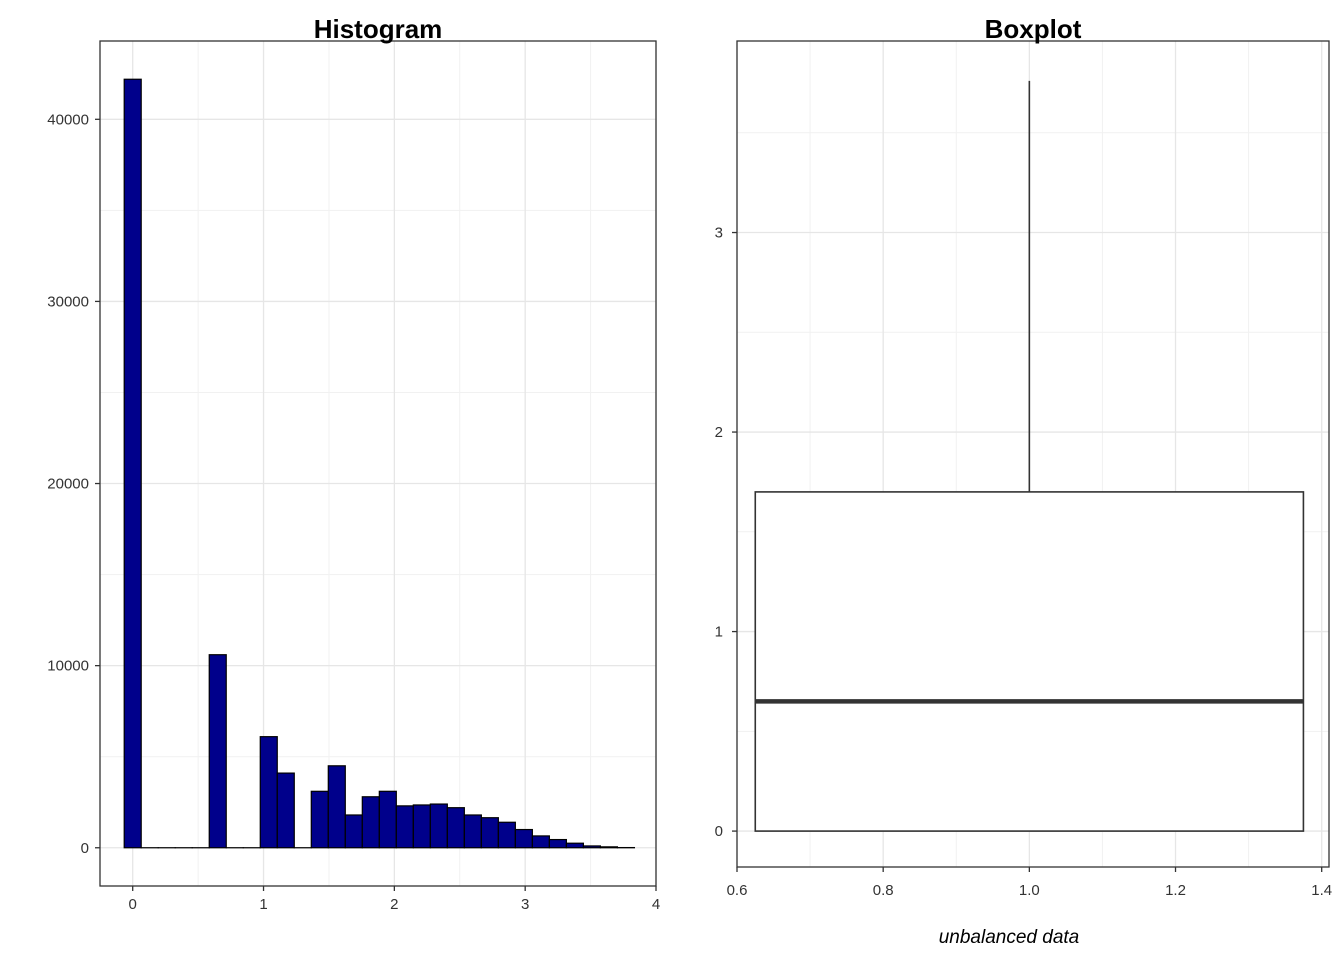 The height and width of the screenshot is (960, 1344). Describe the element at coordinates (883, 890) in the screenshot. I see `boxplot-x-tick-label: 0.8` at that location.